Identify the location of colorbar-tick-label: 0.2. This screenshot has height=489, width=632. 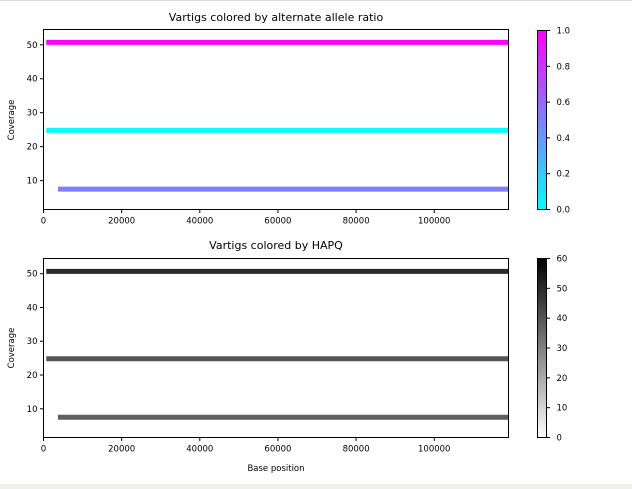
(564, 175).